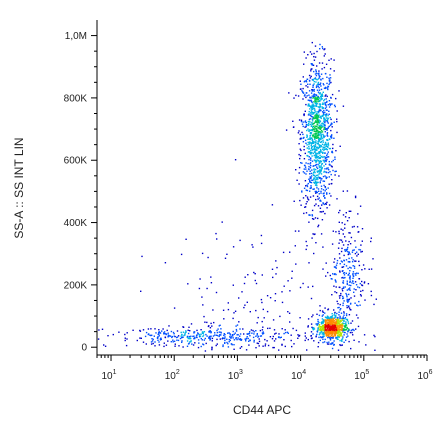 The width and height of the screenshot is (440, 446). What do you see at coordinates (171, 376) in the screenshot?
I see `x-tick-base: 10` at bounding box center [171, 376].